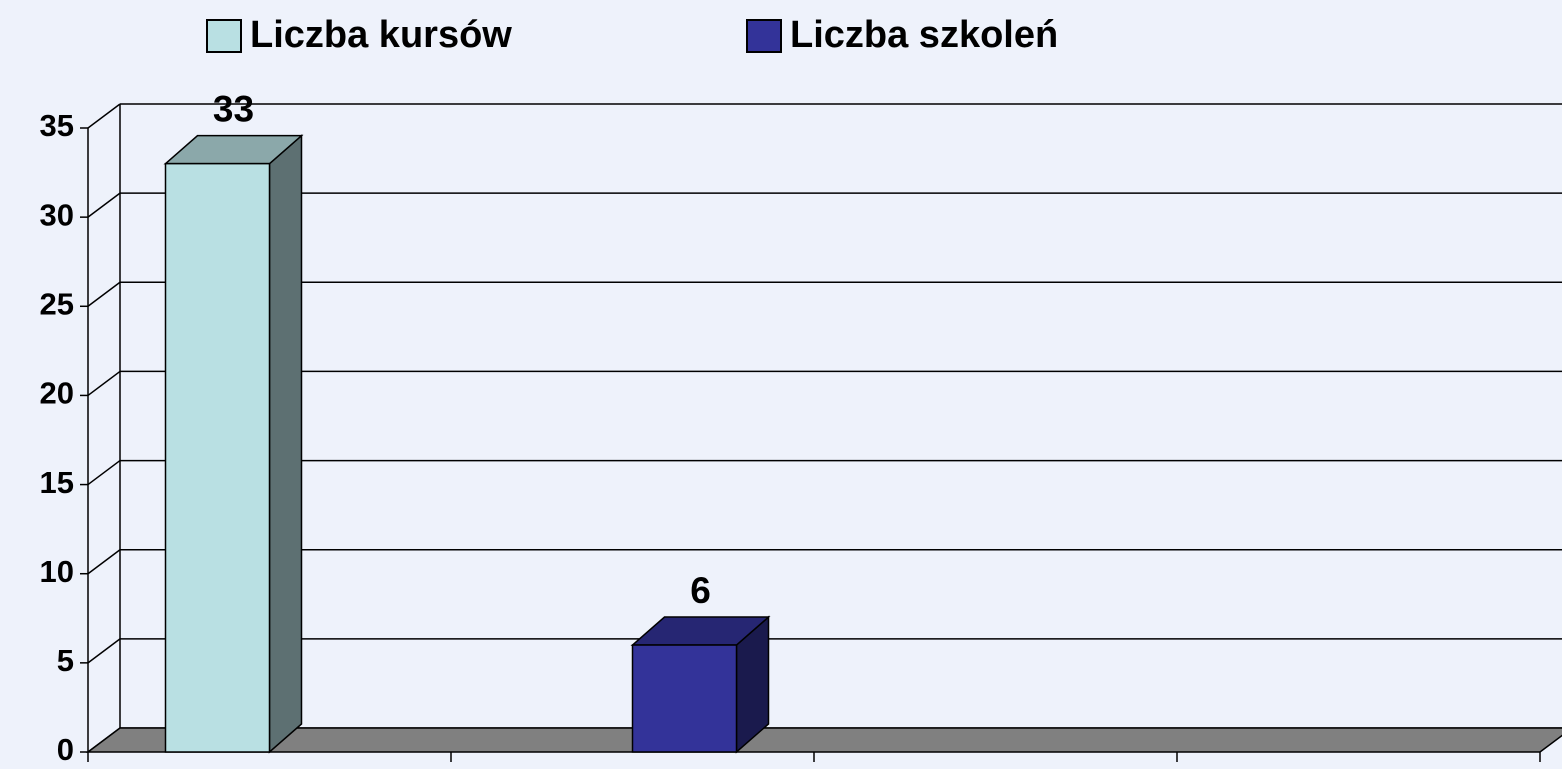 This screenshot has width=1562, height=769. Describe the element at coordinates (57, 482) in the screenshot. I see `y-tick-label: 15` at that location.